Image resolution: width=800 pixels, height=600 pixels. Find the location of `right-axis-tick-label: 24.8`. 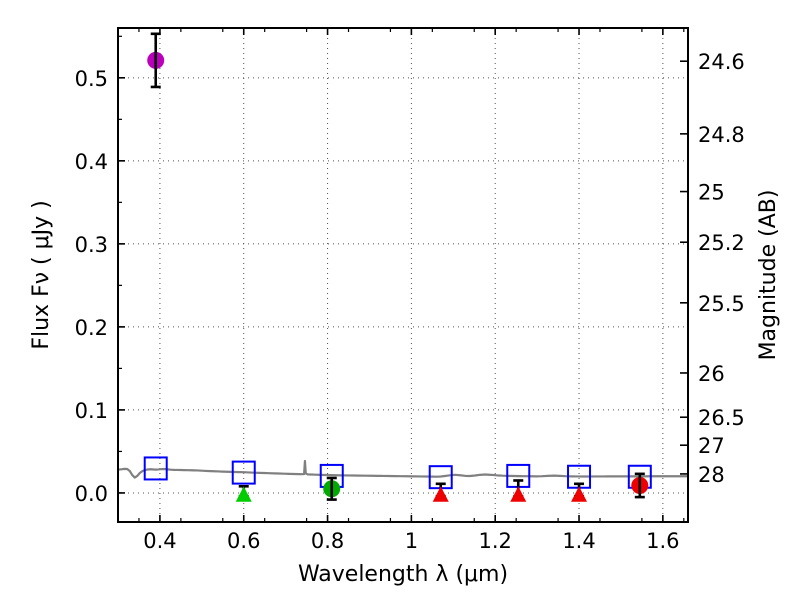

right-axis-tick-label: 24.8 is located at coordinates (721, 135).